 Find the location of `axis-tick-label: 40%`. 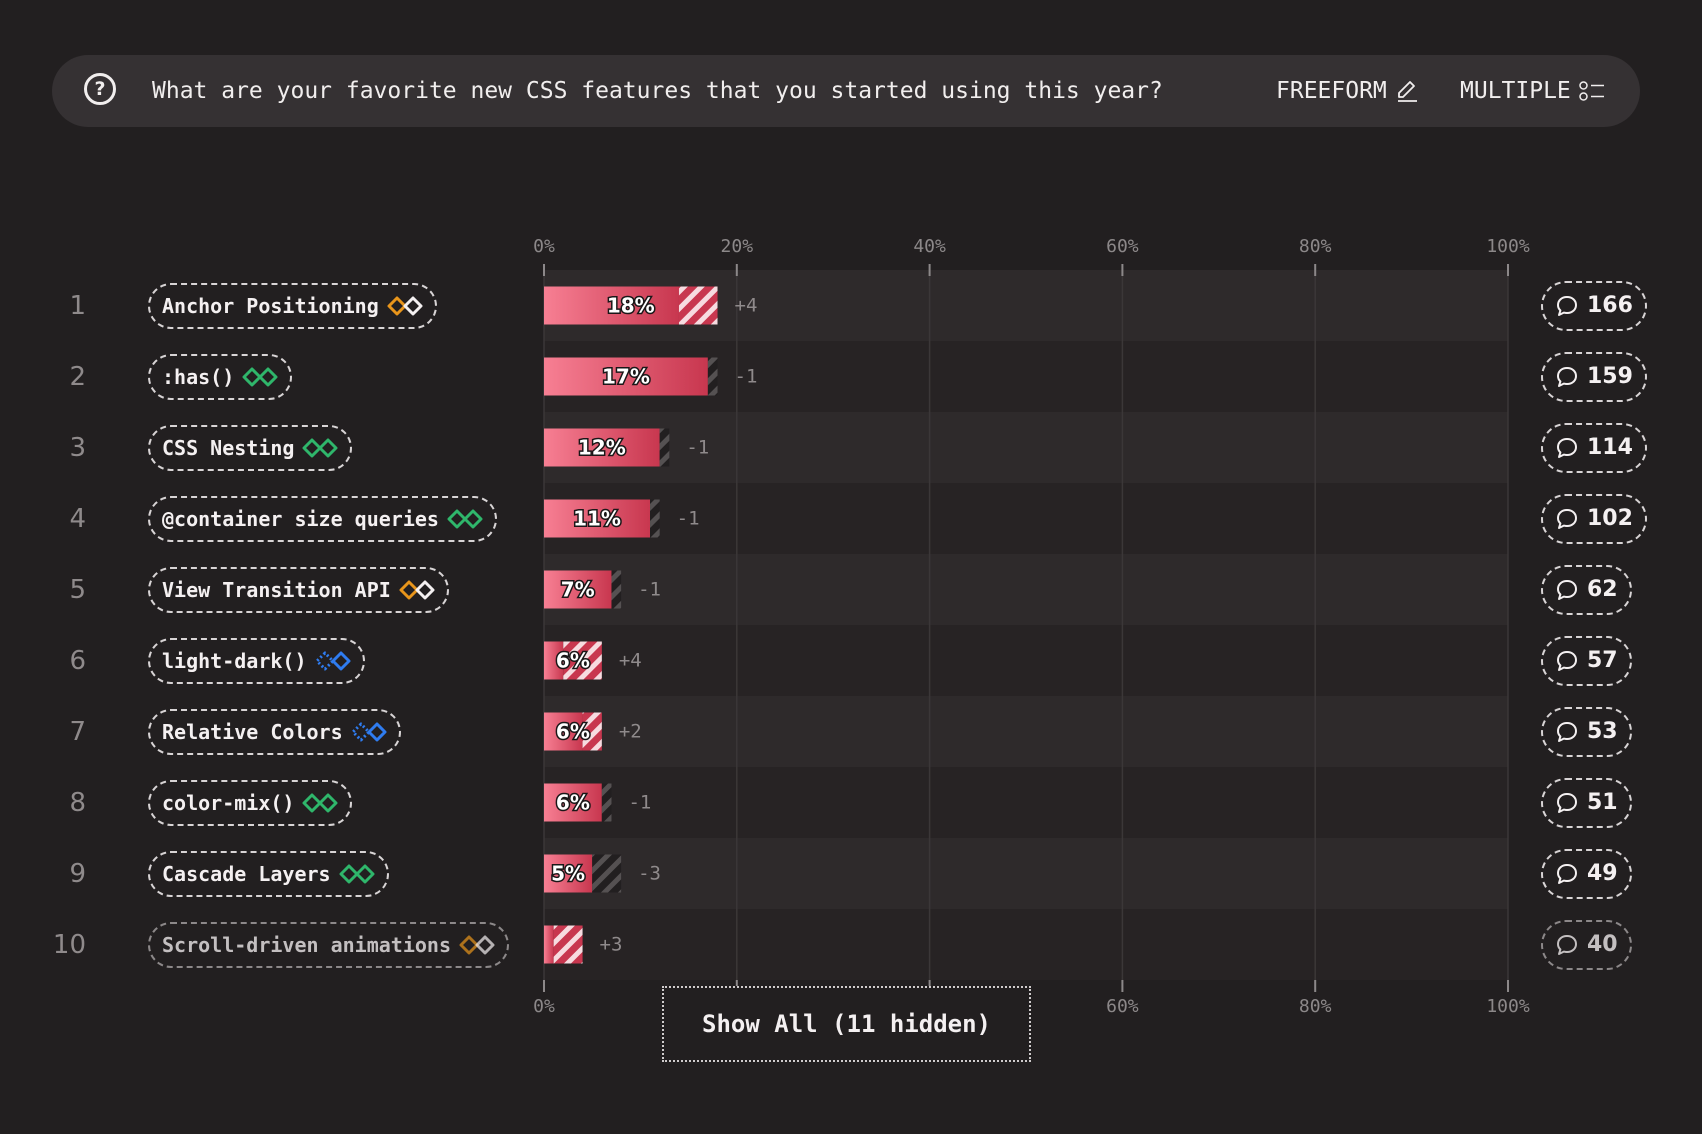

axis-tick-label: 40% is located at coordinates (929, 246).